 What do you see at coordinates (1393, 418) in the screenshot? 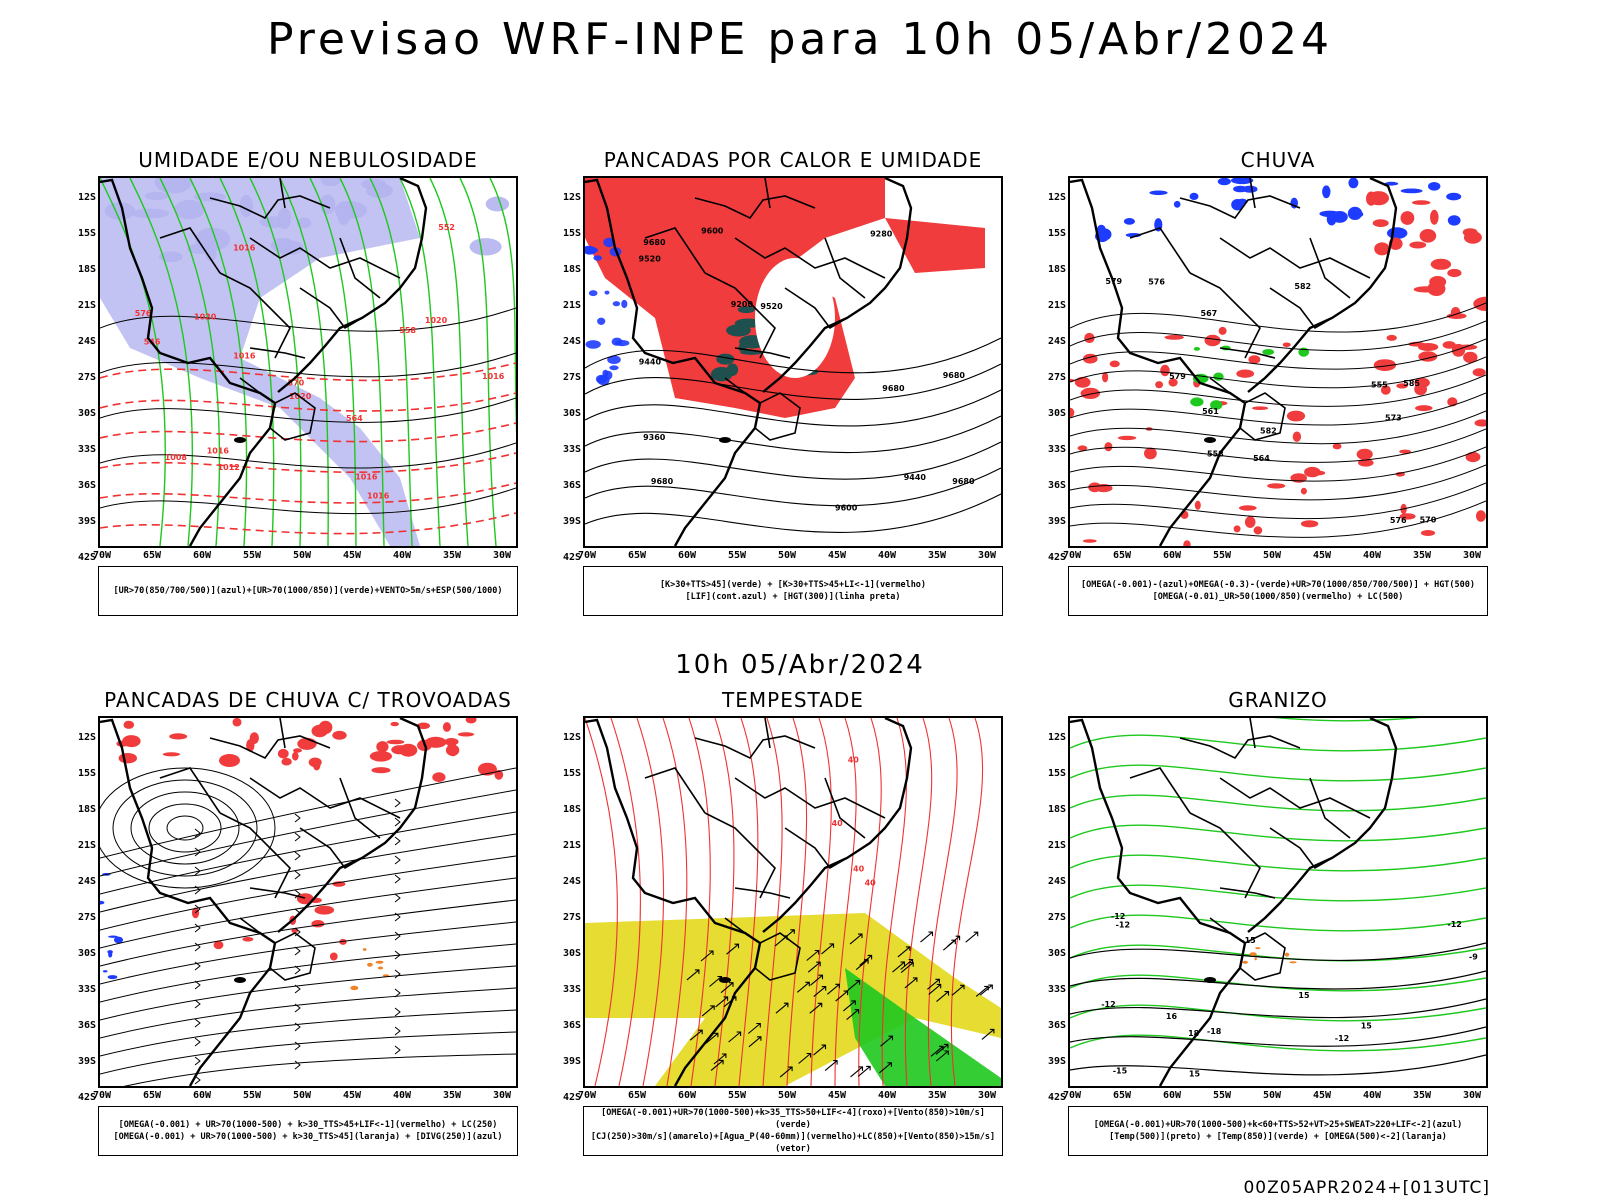
I see `contour-label: 573` at bounding box center [1393, 418].